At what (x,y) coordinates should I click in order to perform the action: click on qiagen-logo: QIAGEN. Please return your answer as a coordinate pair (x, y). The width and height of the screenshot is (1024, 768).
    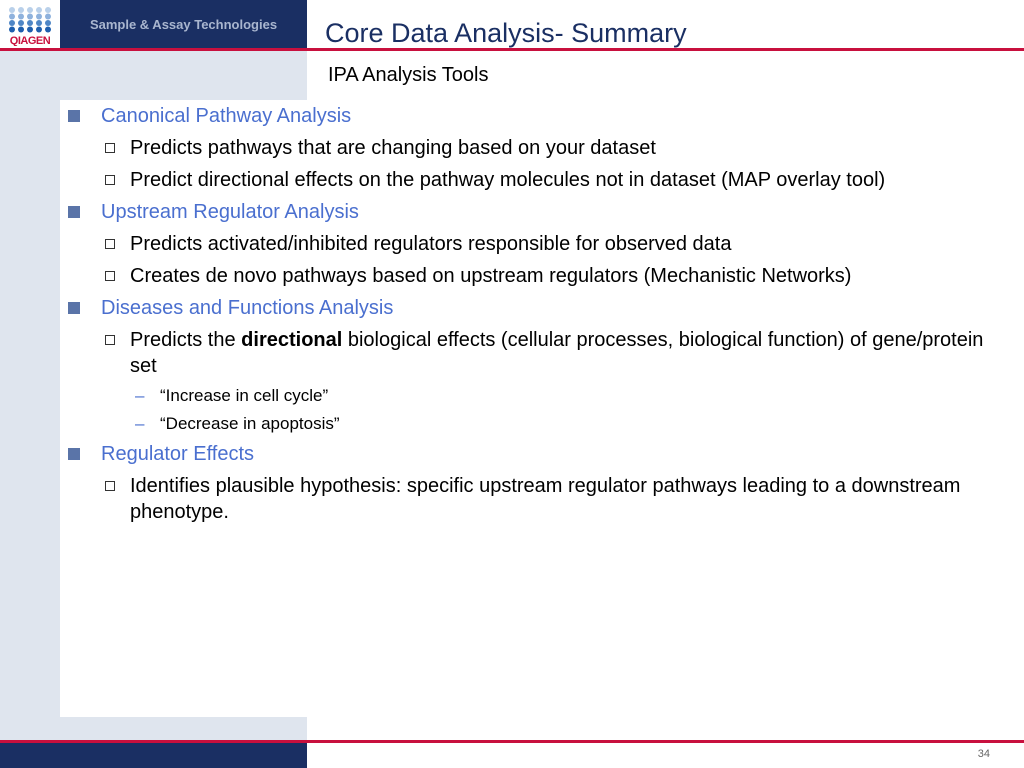
    Looking at the image, I should click on (30, 26).